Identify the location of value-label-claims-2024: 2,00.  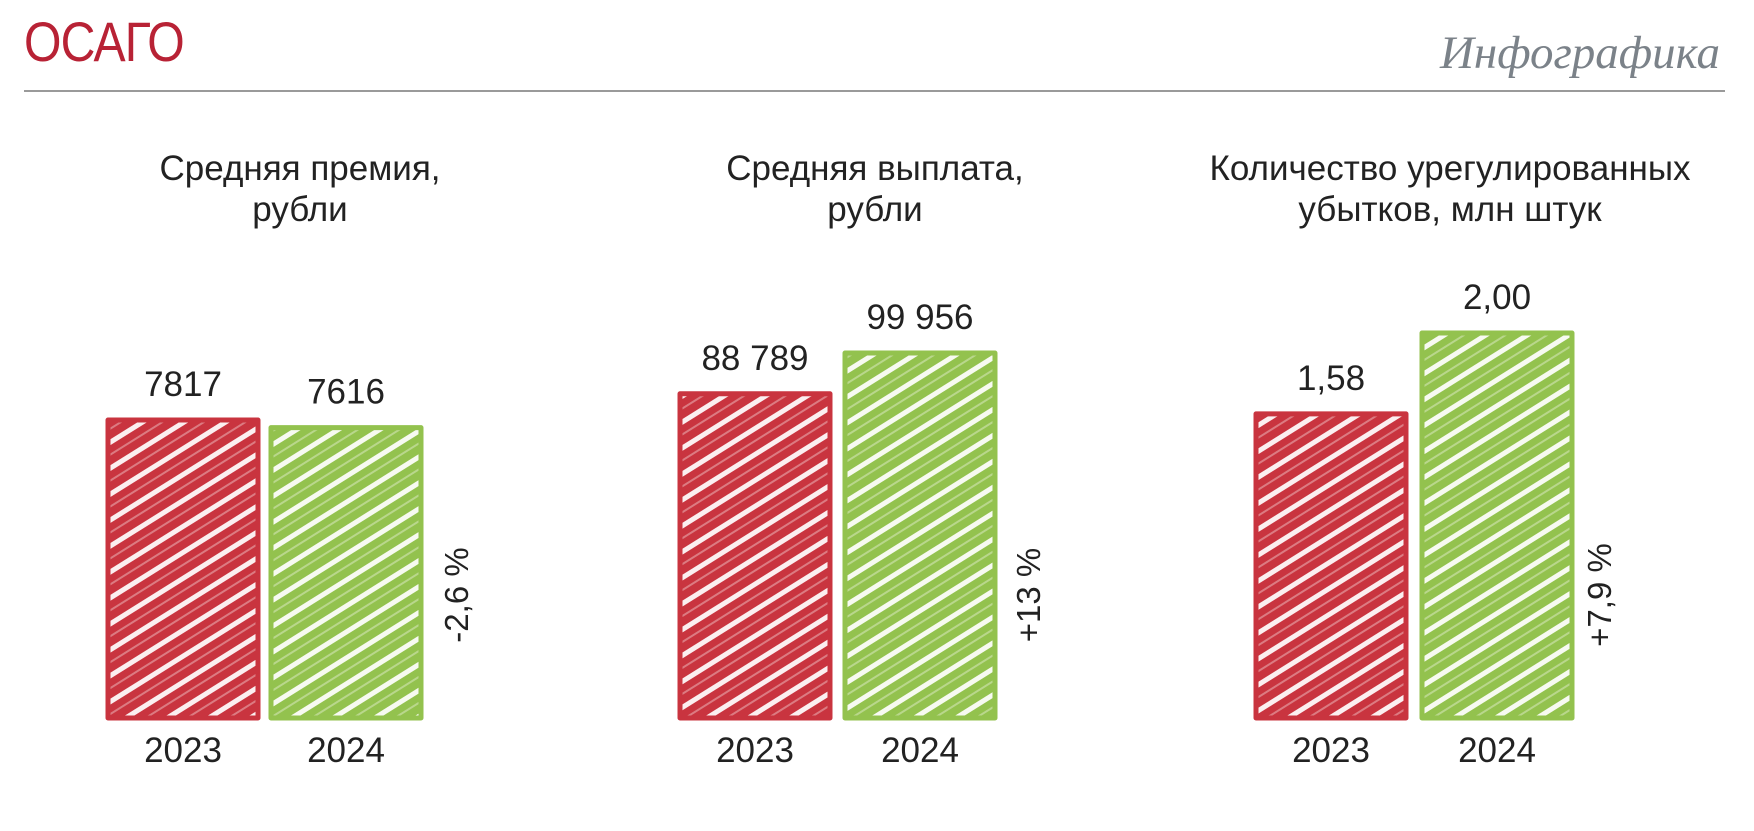
(1497, 297).